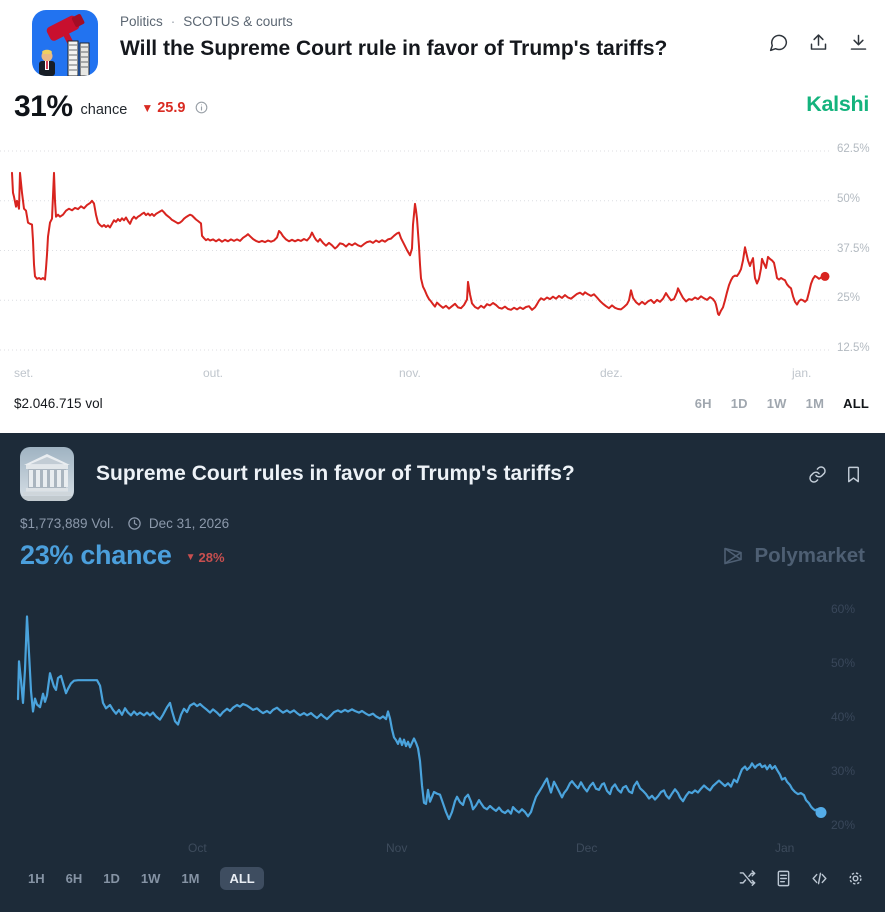 The height and width of the screenshot is (912, 885). I want to click on x-axis-label: Dec, so click(587, 848).